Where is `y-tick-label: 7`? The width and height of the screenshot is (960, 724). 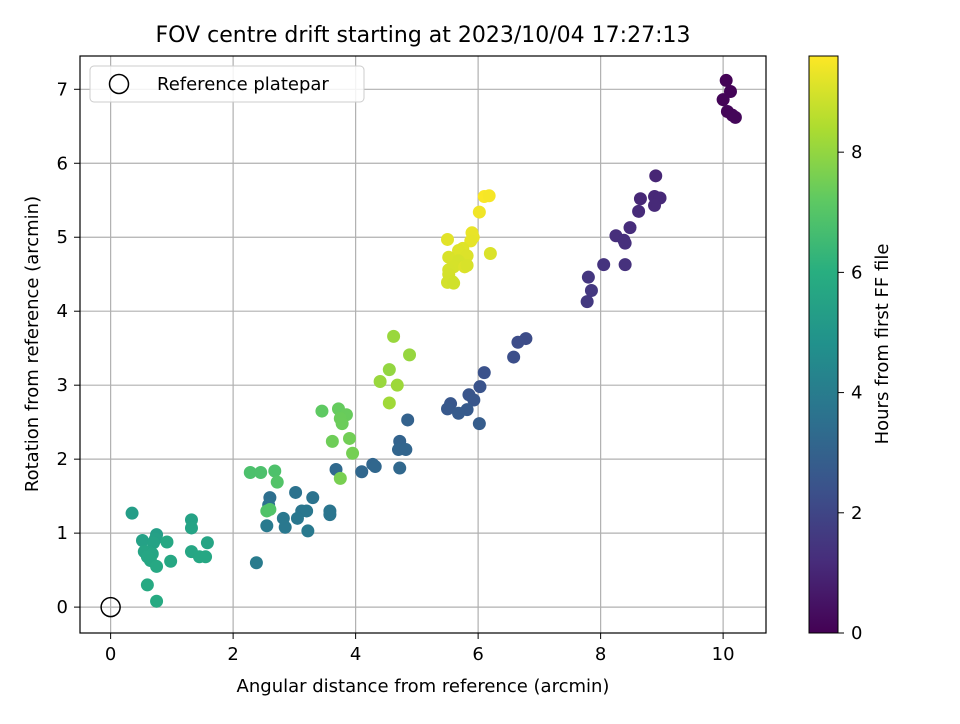 y-tick-label: 7 is located at coordinates (62, 89).